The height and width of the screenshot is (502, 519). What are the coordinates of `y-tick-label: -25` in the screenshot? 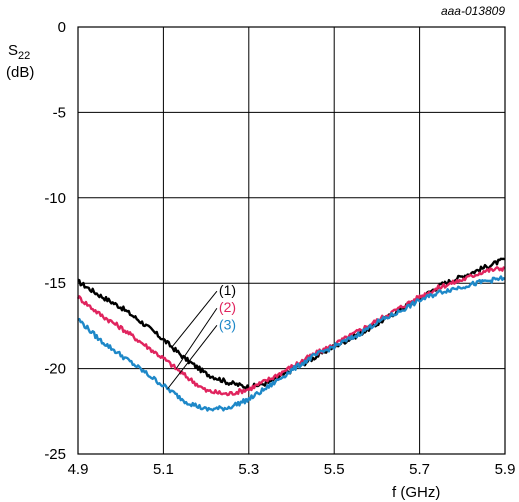 It's located at (55, 454).